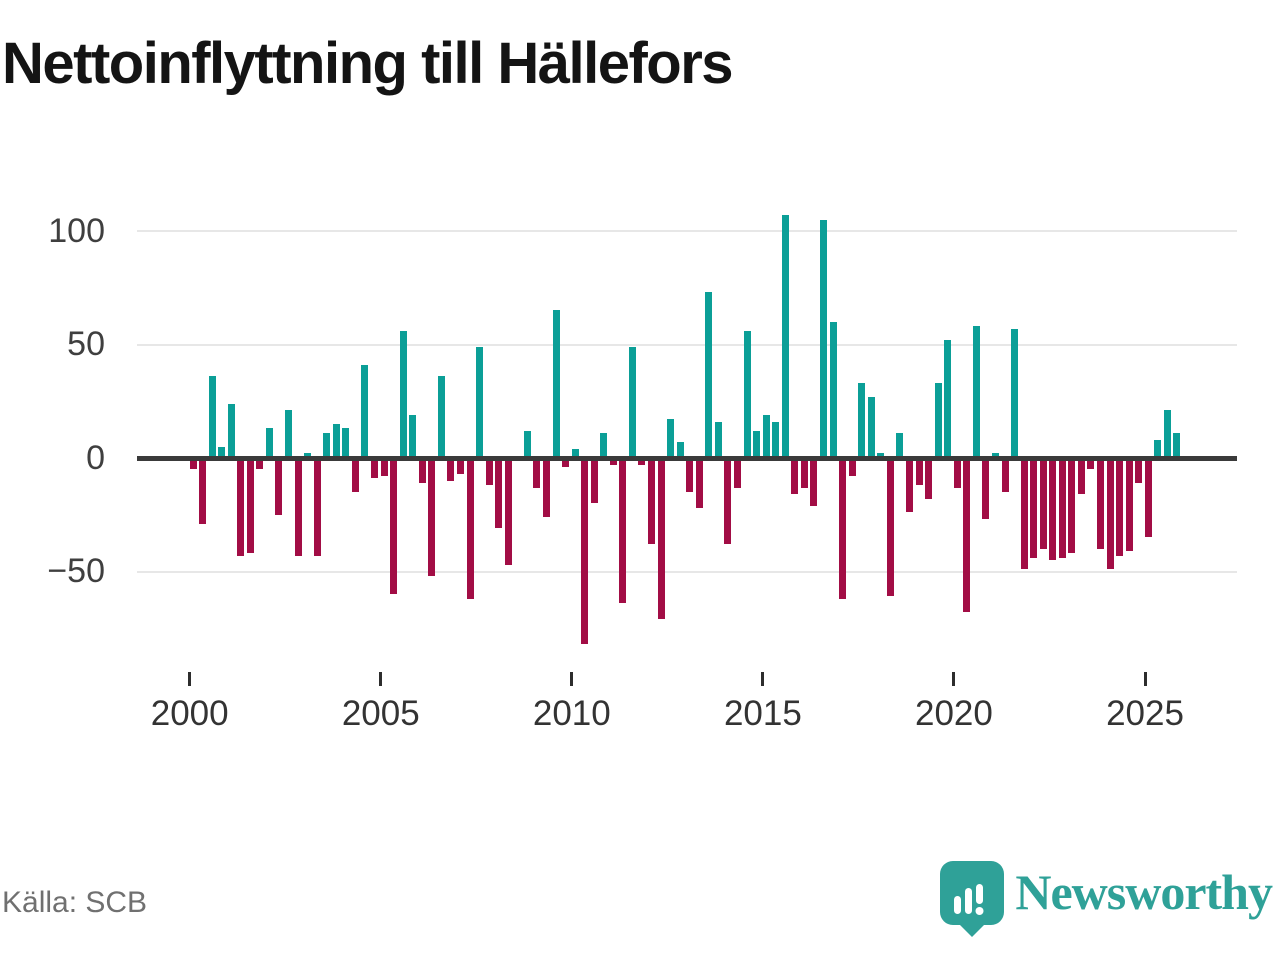  What do you see at coordinates (890, 527) in the screenshot?
I see `bar-2018K2` at bounding box center [890, 527].